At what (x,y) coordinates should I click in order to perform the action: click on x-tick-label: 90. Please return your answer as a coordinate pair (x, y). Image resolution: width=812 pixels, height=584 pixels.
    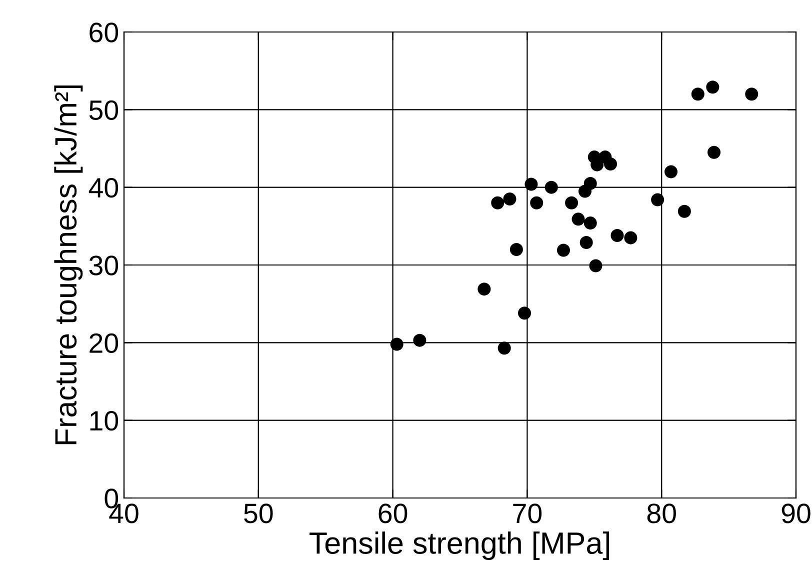
    Looking at the image, I should click on (796, 514).